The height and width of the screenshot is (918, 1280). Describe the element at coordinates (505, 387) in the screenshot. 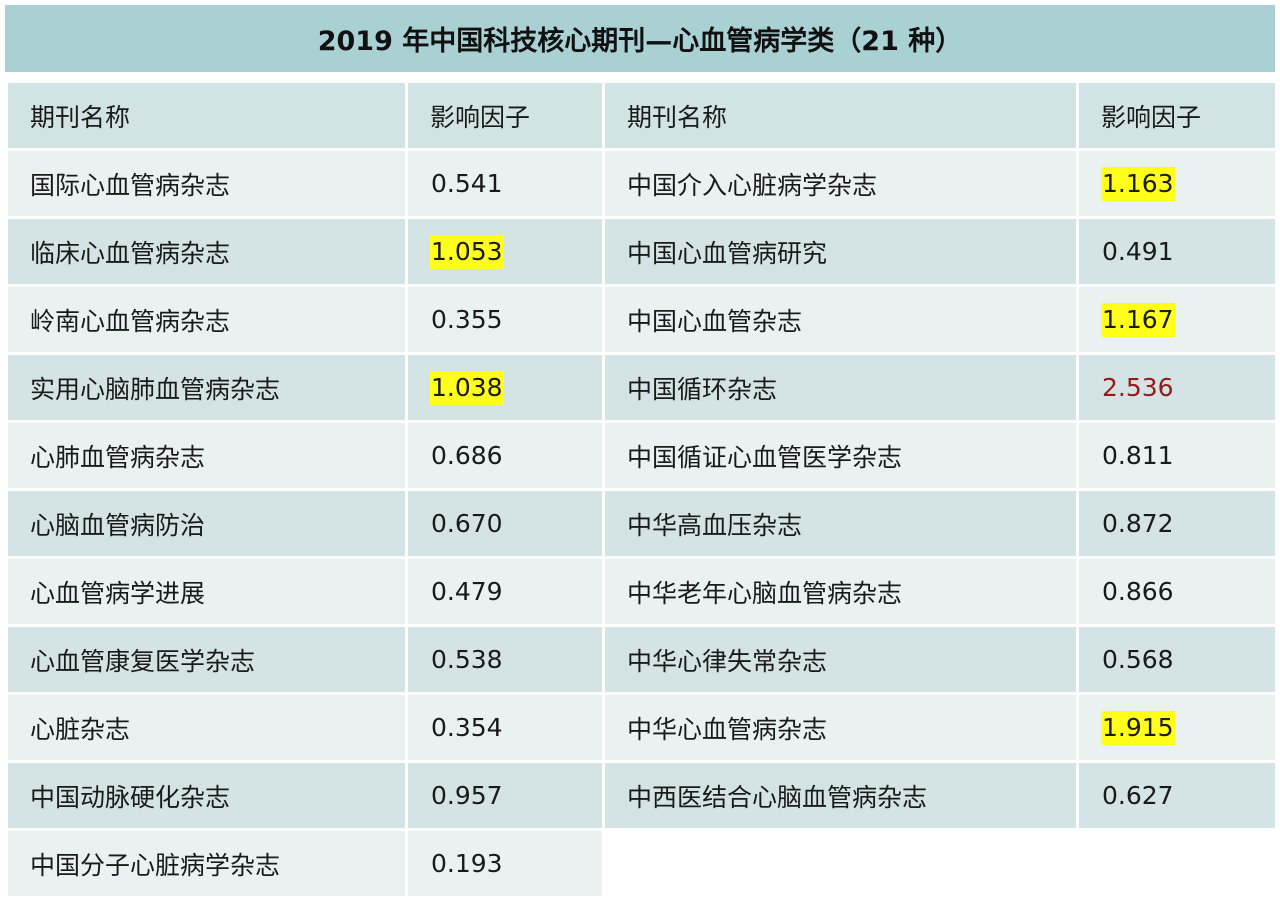

I see `impact-factor-cell-left: 1.038` at that location.